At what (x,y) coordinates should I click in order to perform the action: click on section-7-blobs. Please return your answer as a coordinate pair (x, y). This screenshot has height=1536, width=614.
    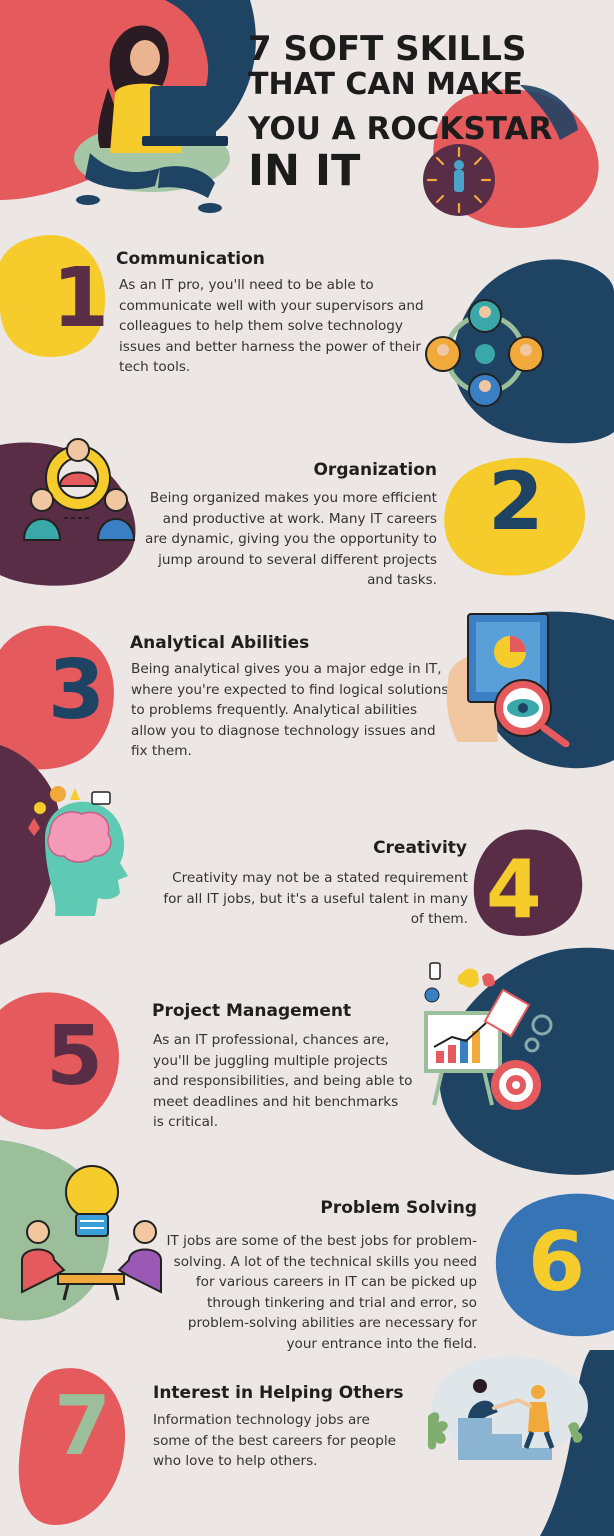
    Looking at the image, I should click on (316, 1443).